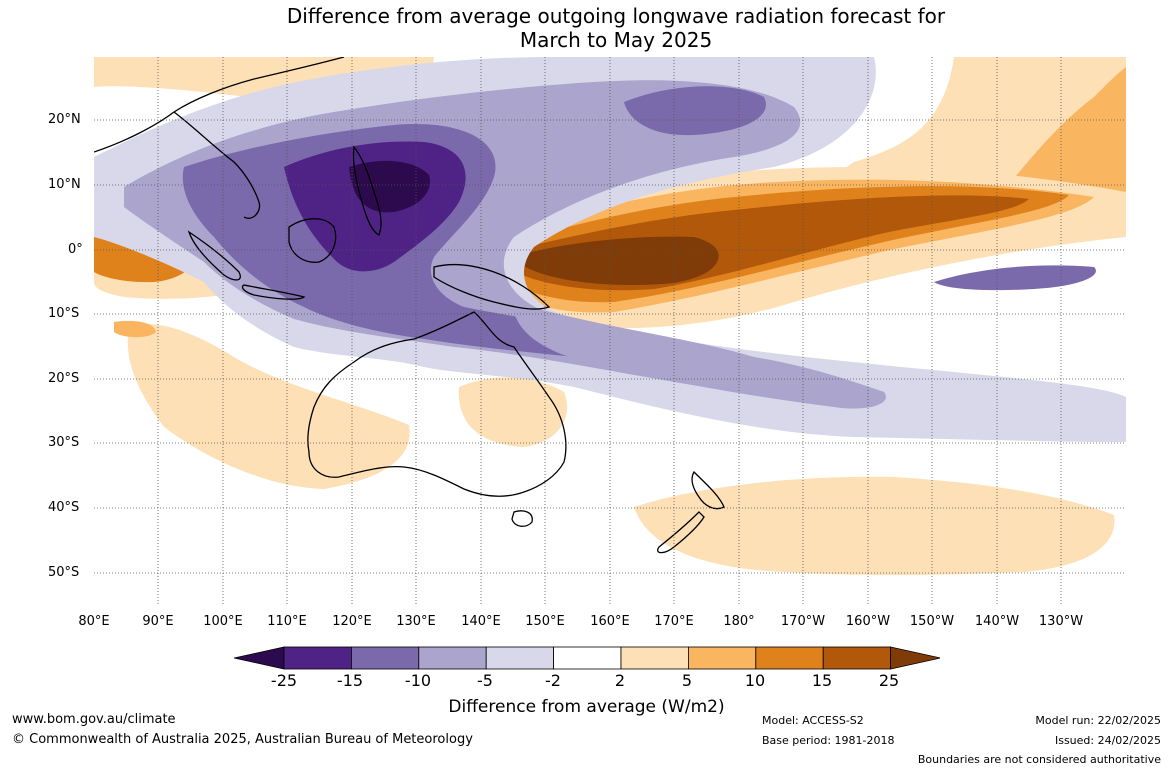 This screenshot has height=770, width=1173. I want to click on colorbar-tick-label: 25, so click(889, 680).